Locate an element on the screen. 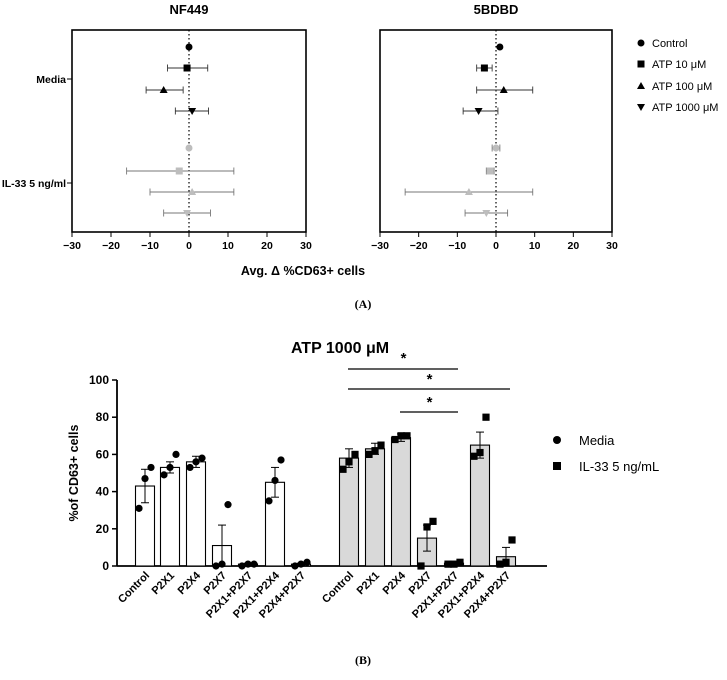 This screenshot has width=727, height=680. x-tick-label: P2X4 is located at coordinates (190, 583).